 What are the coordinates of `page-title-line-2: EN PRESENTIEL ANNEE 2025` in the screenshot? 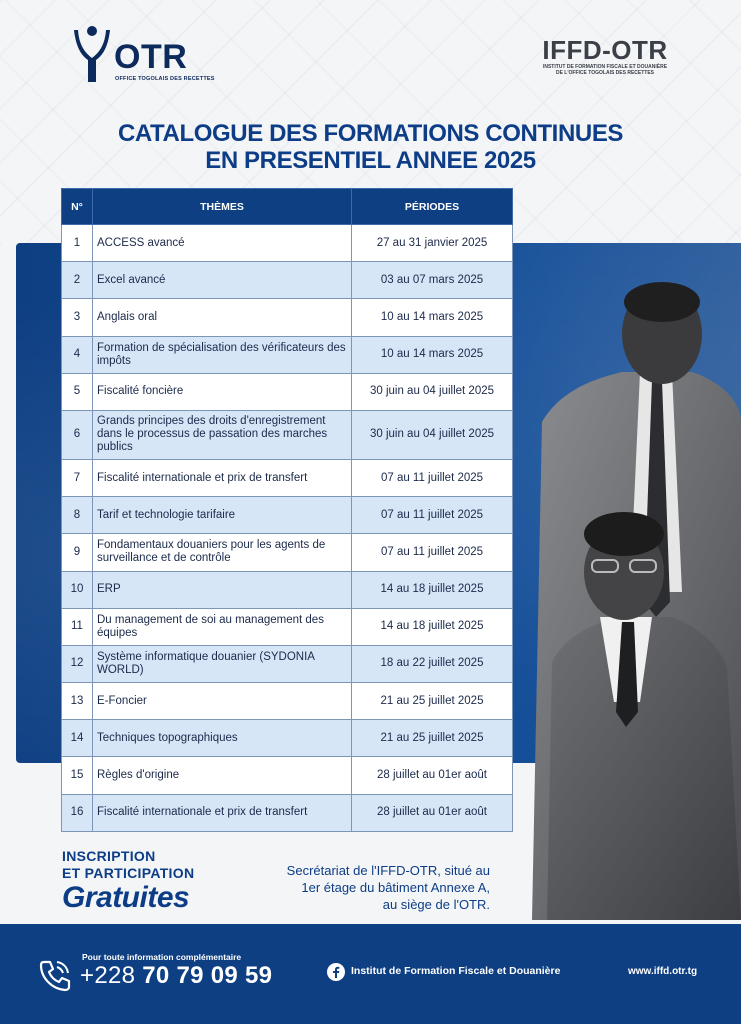 It's located at (370, 160).